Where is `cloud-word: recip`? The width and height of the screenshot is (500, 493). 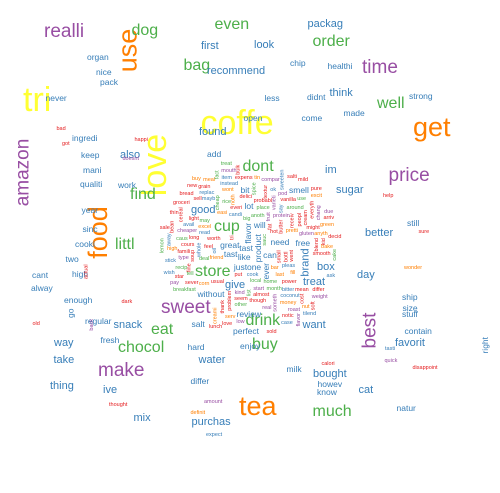
cloud-word: recip is located at coordinates (181, 267).